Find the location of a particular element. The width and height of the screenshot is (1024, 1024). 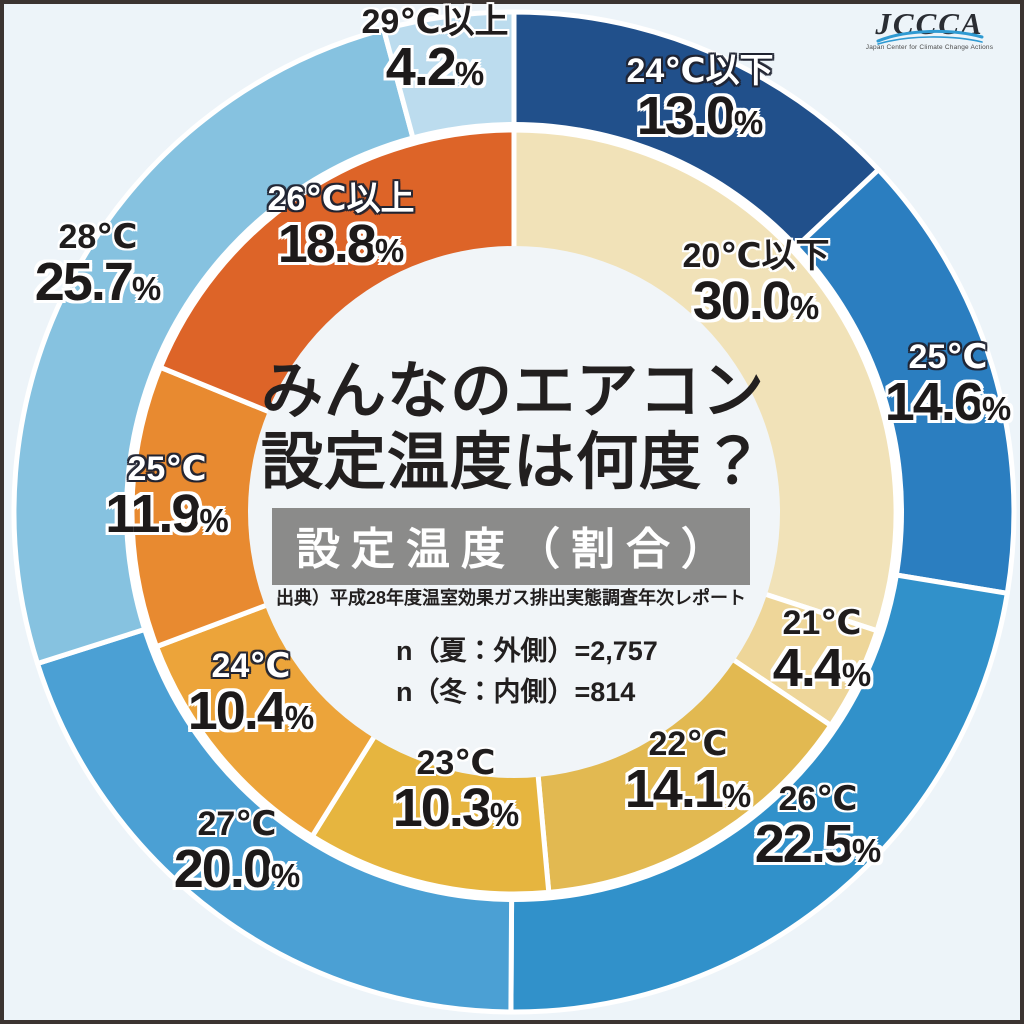

sample-size-summer: n（夏：外側）=2,757 is located at coordinates (527, 651).